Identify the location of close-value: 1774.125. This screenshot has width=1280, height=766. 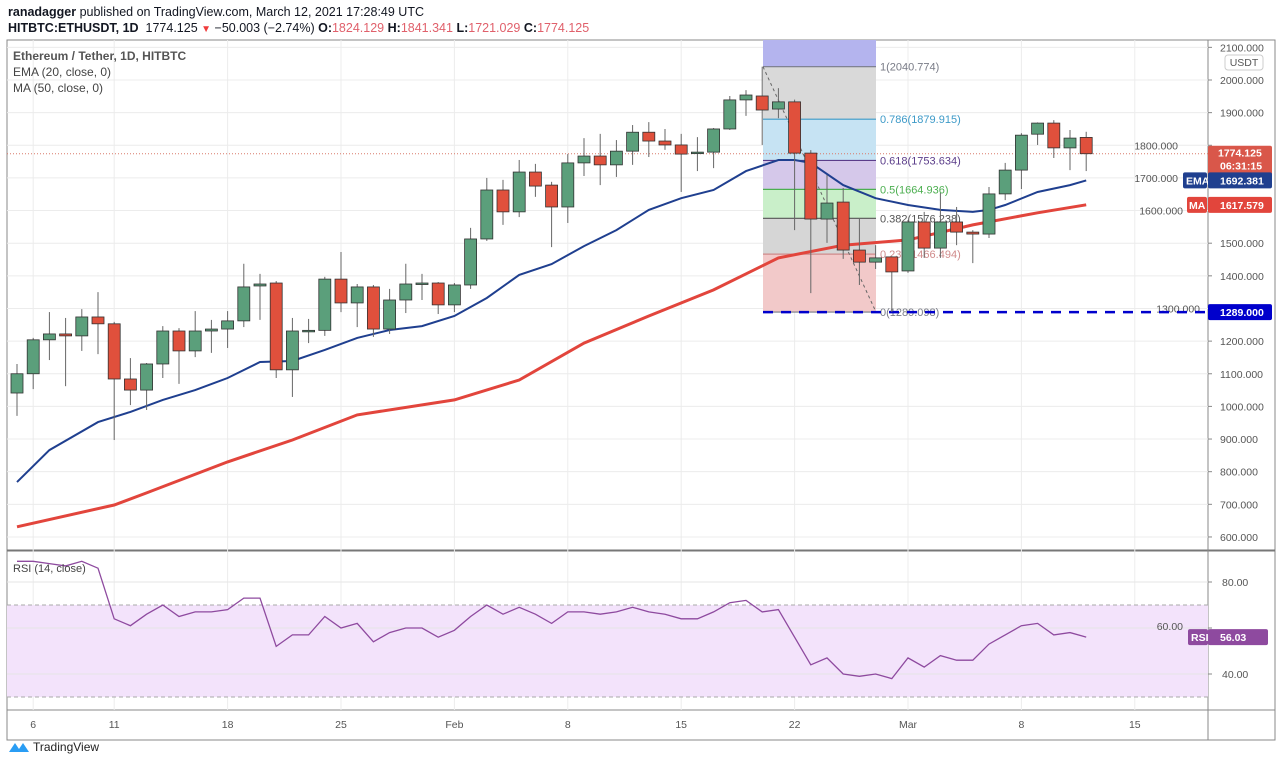
(563, 28).